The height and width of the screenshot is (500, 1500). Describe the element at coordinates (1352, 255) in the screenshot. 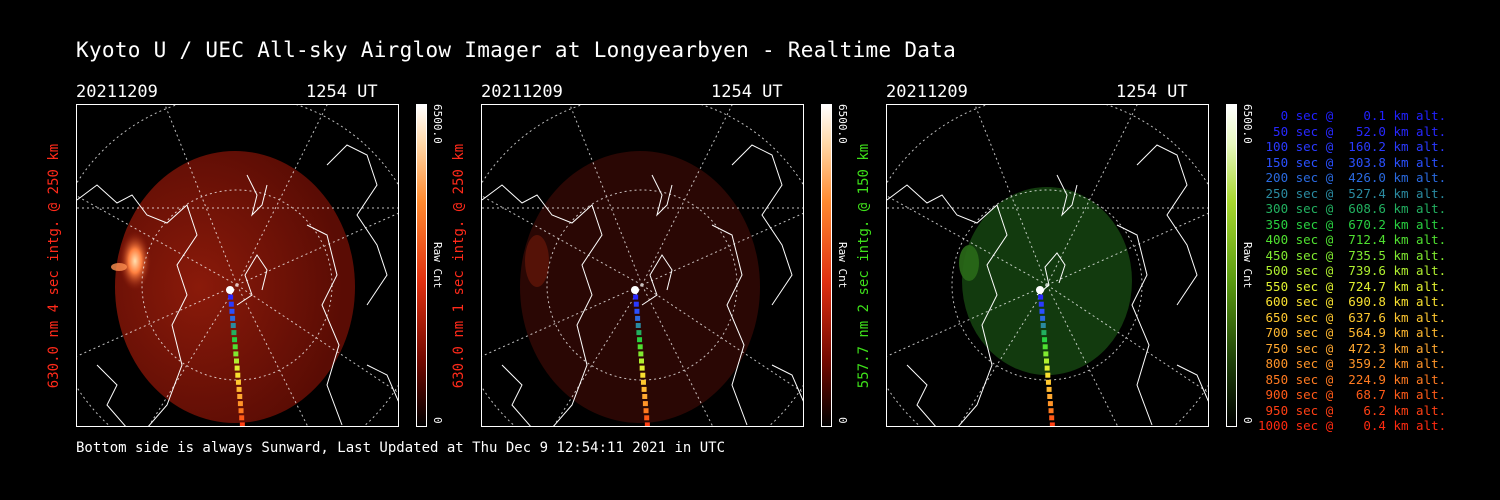

I see `legend-row: 450 sec @ 735.5 km alt.` at that location.